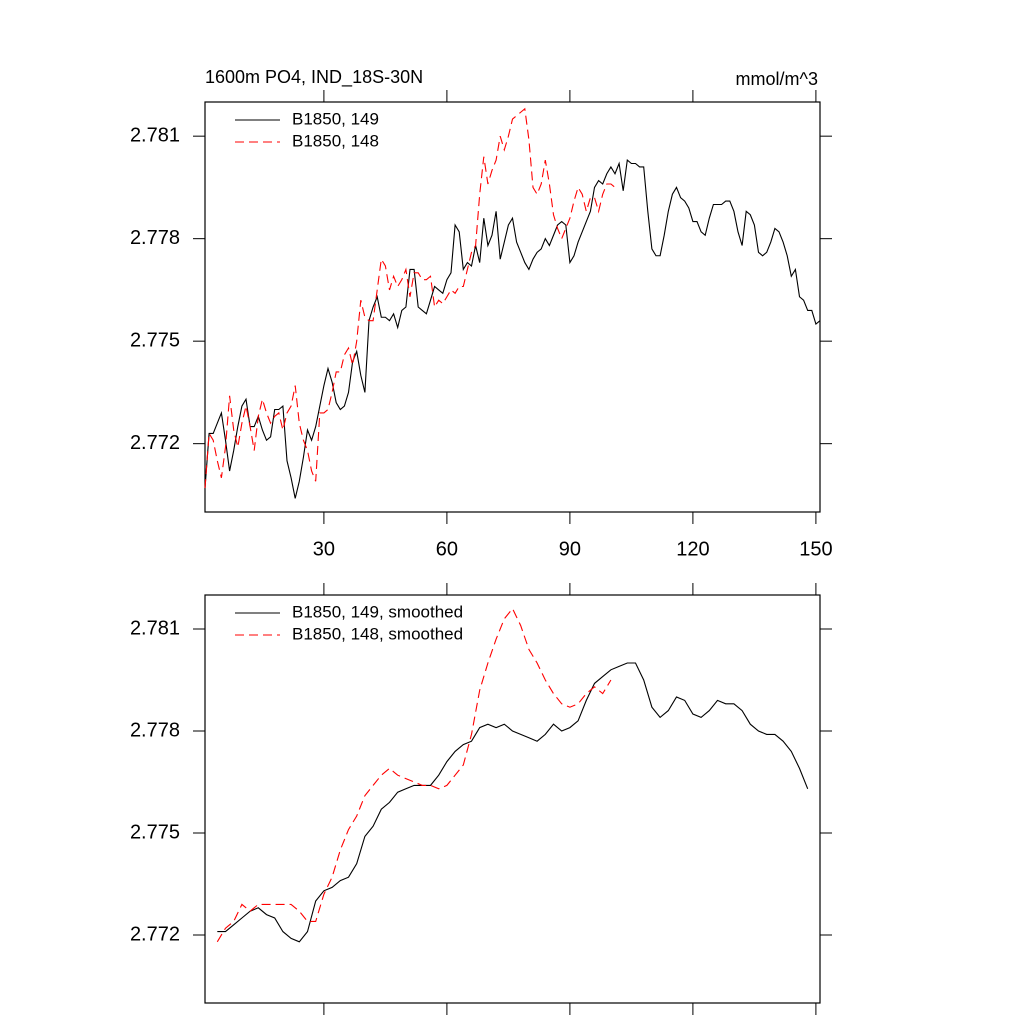  I want to click on data-line, so click(414, 775).